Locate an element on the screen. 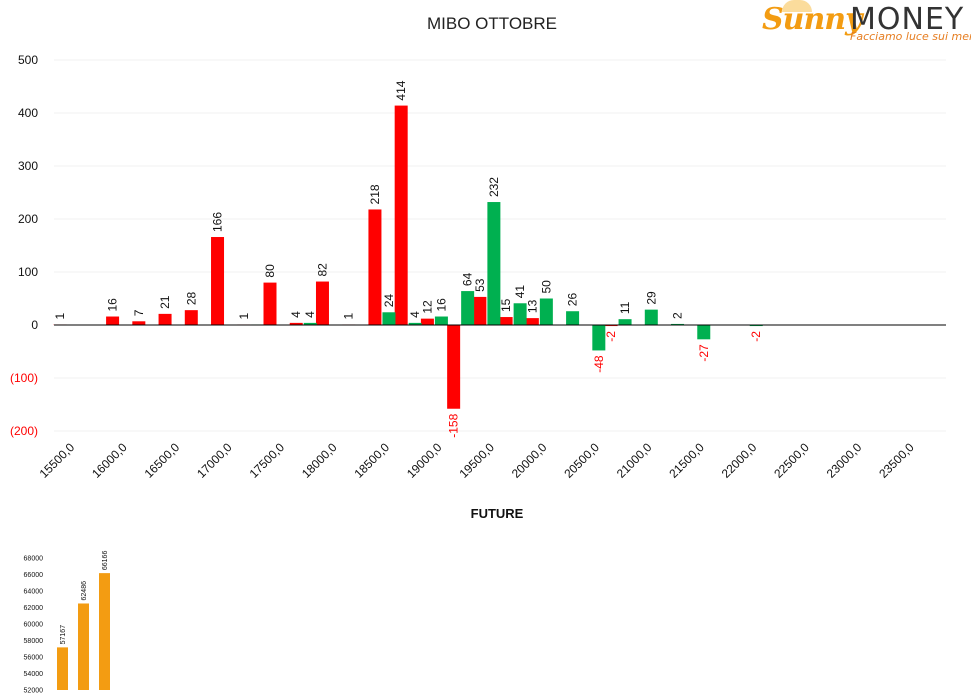 Image resolution: width=971 pixels, height=699 pixels. x-tick-label: 22000,0 is located at coordinates (739, 460).